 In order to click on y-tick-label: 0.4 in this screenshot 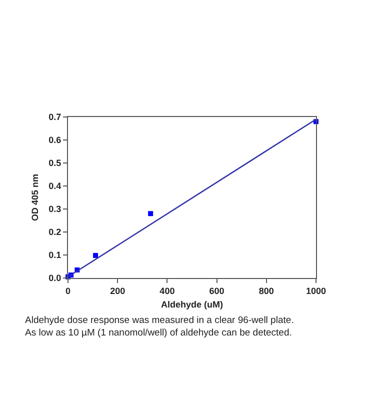, I will do `click(55, 186)`.